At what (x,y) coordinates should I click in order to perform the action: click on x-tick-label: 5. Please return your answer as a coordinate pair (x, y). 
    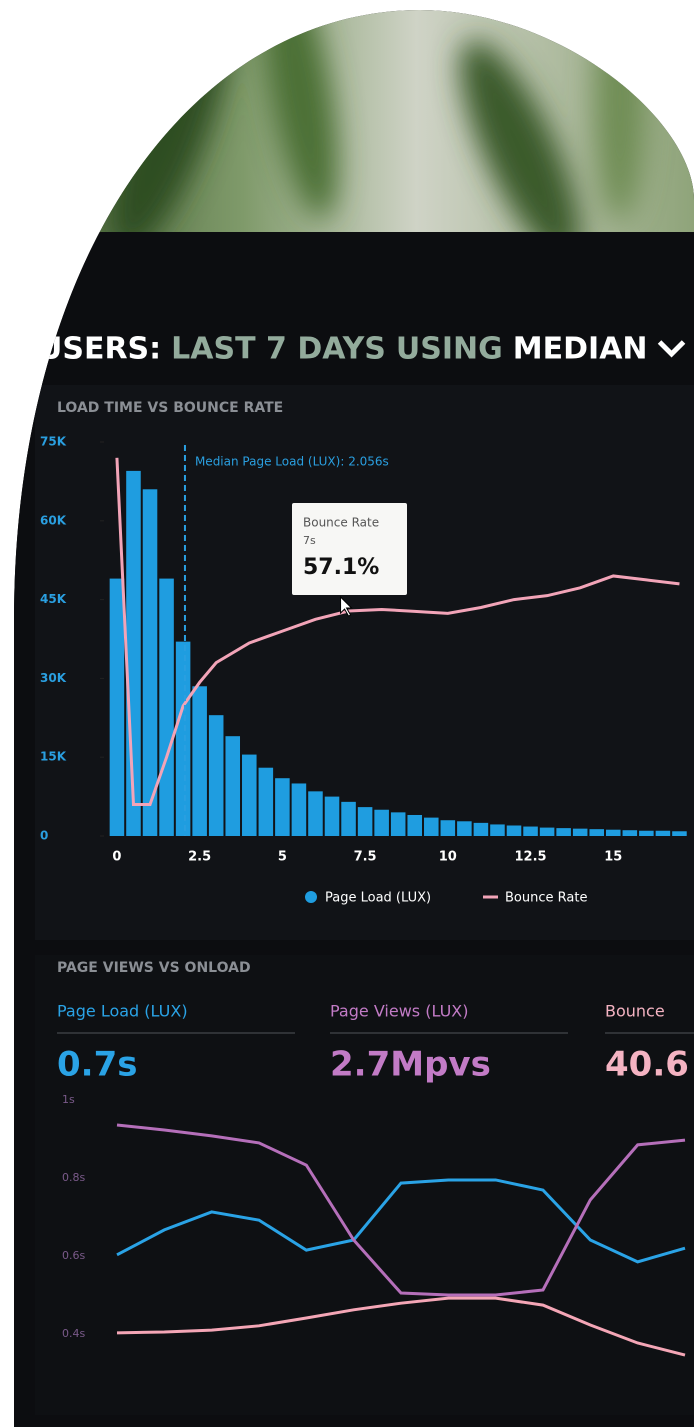
    Looking at the image, I should click on (282, 857).